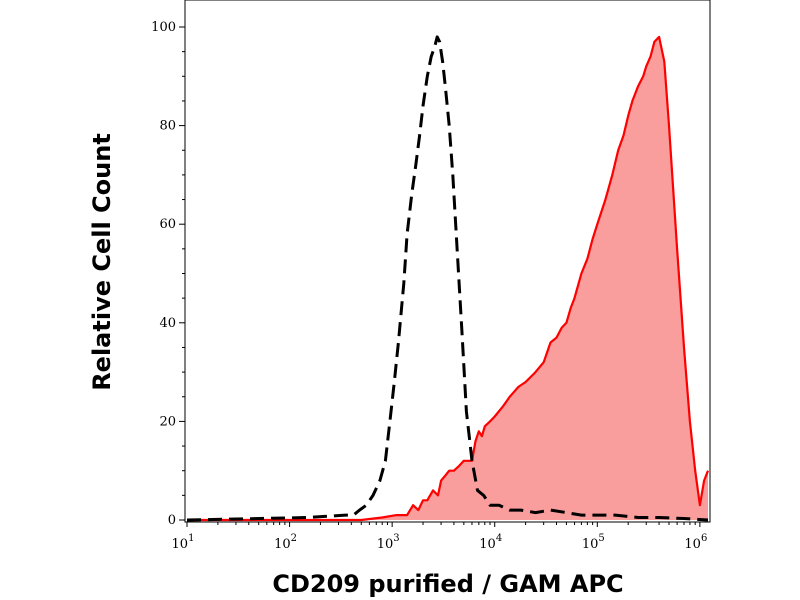 The image size is (800, 600). Describe the element at coordinates (167, 421) in the screenshot. I see `y-tick-label: 20` at that location.